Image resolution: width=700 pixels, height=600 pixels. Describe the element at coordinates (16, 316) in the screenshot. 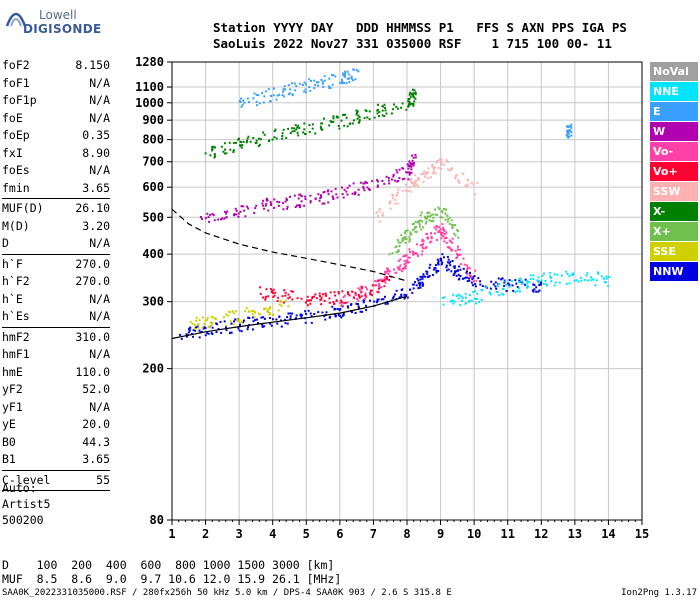

I see `param-name: h`Es` at that location.